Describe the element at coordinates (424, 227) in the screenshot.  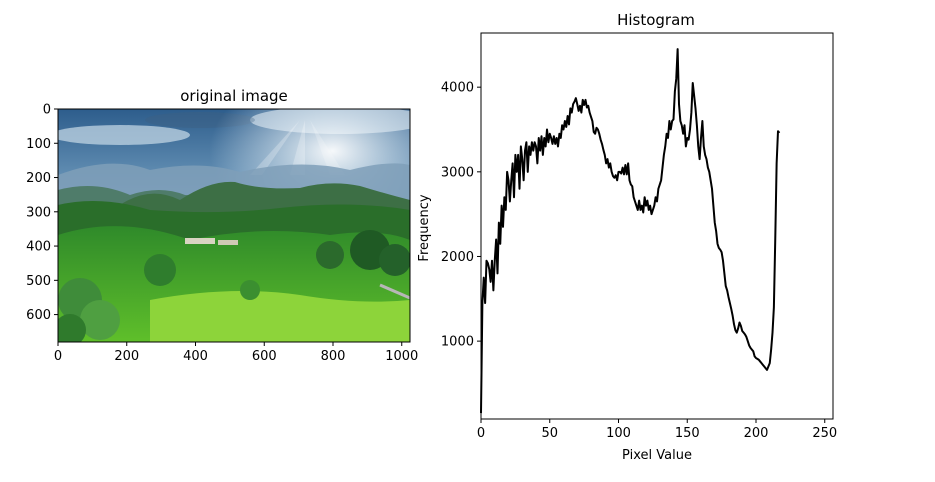
I see `histogram-ylabel: Frequency` at that location.